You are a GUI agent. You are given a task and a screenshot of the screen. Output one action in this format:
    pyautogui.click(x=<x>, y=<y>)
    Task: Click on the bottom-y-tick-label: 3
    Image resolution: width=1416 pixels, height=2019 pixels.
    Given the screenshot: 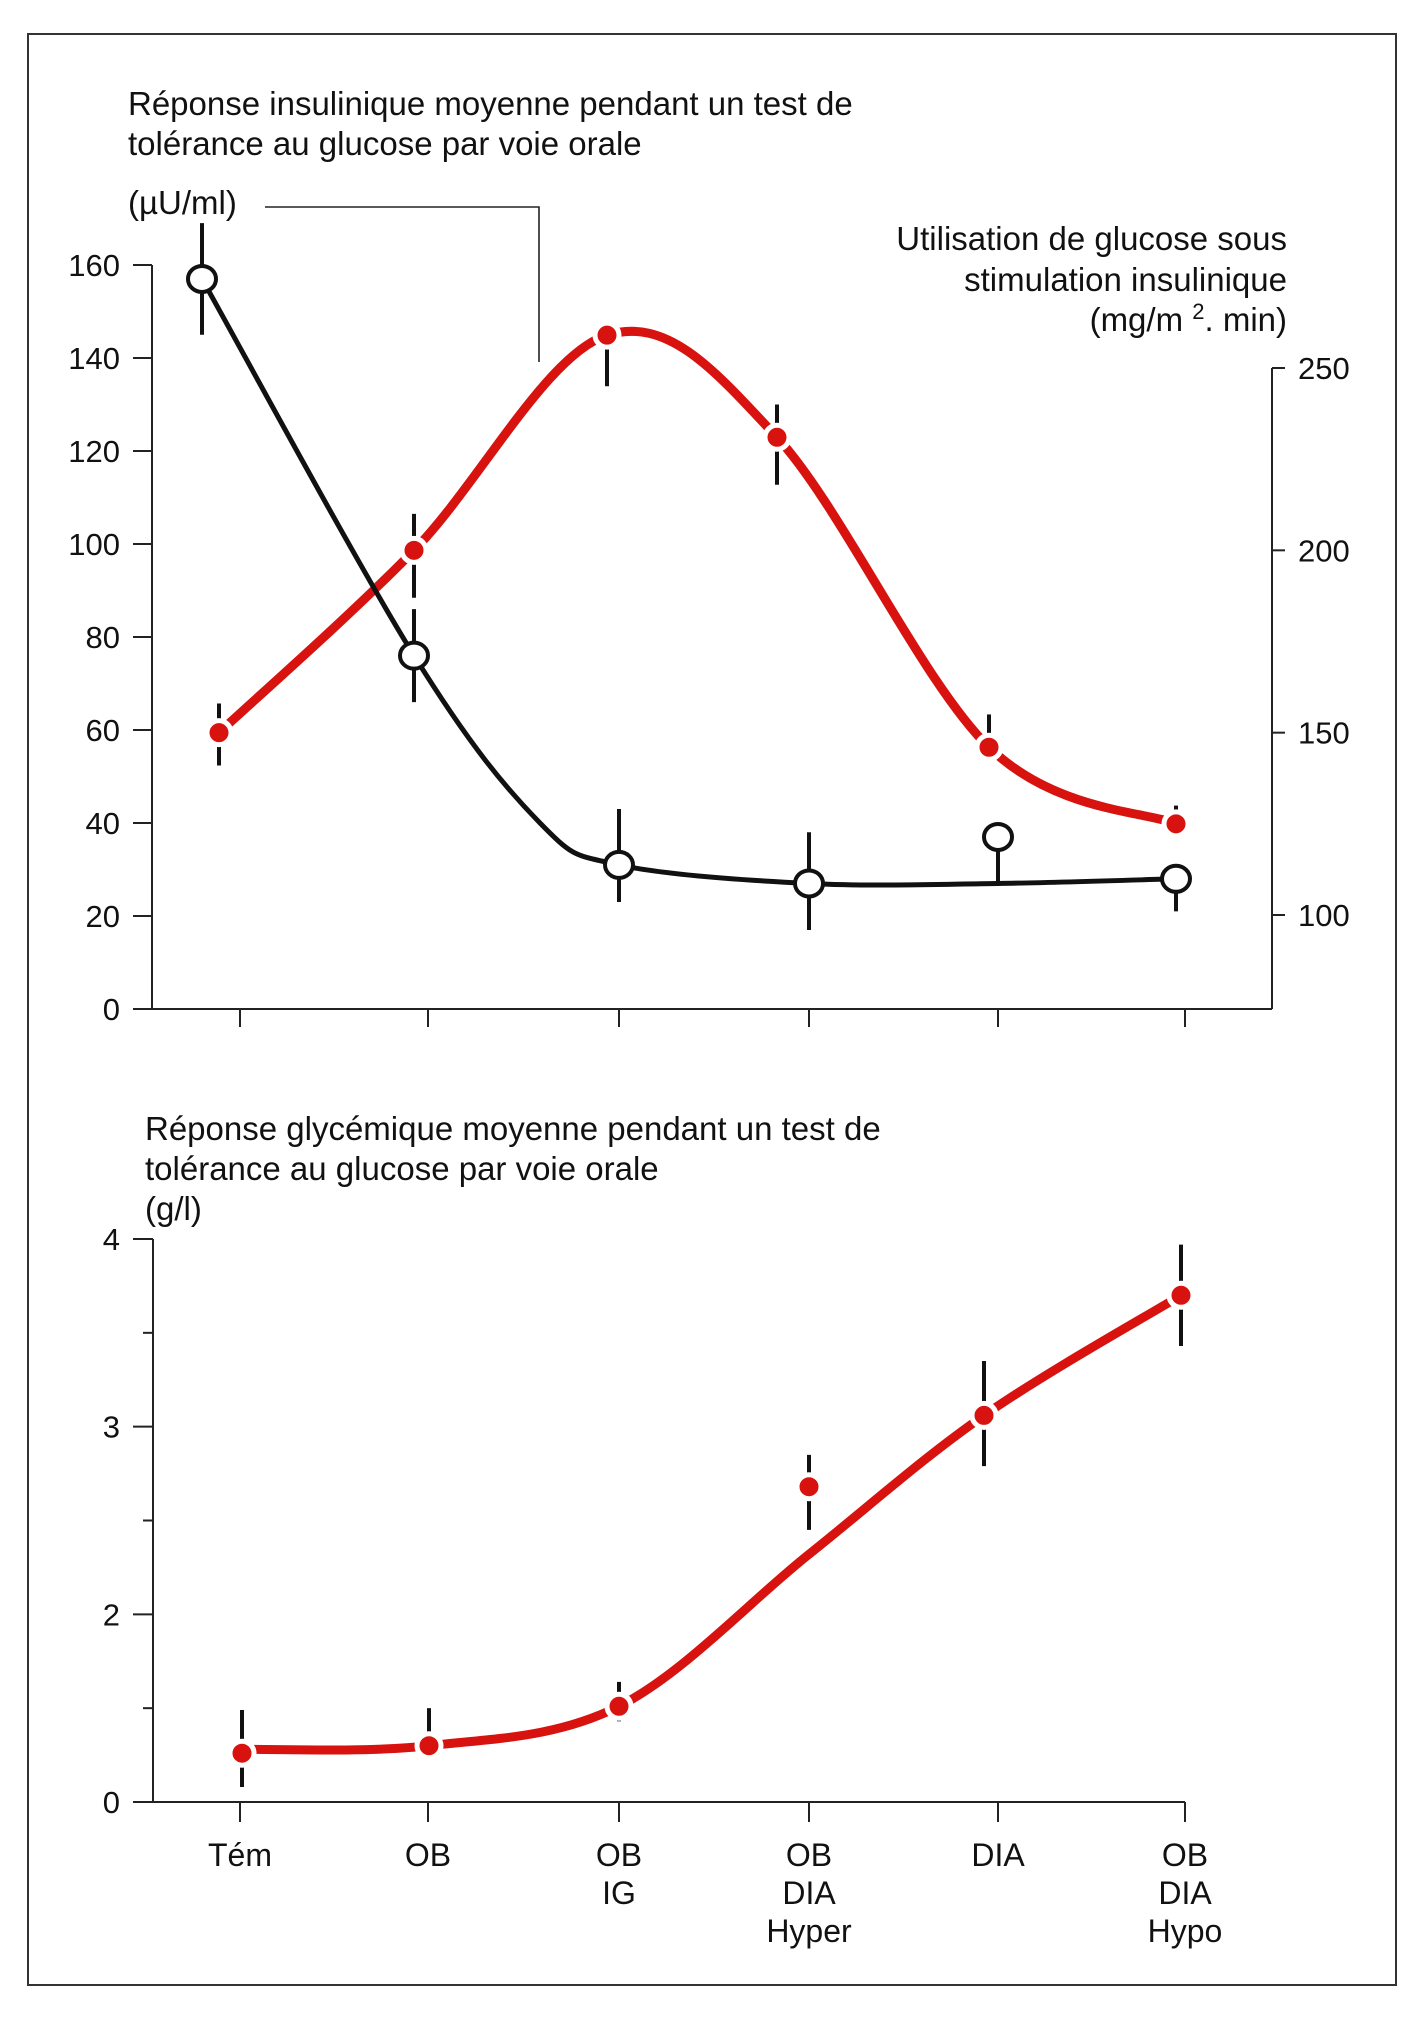 What is the action you would take?
    pyautogui.click(x=111, y=1427)
    